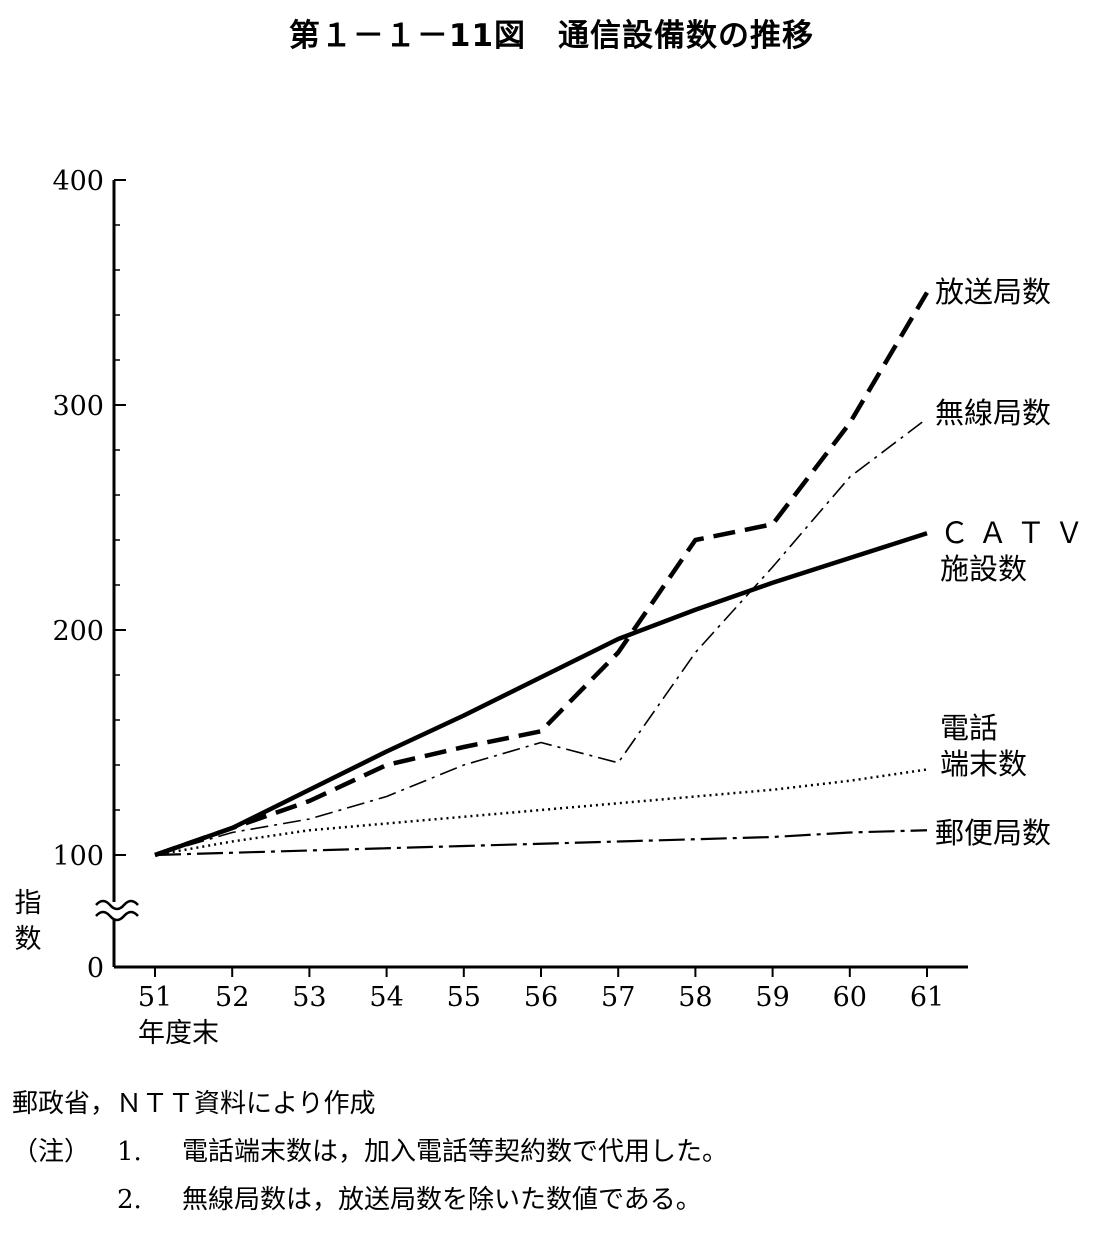 Image resolution: width=1103 pixels, height=1237 pixels. What do you see at coordinates (78, 856) in the screenshot?
I see `y-tick-label: 100` at bounding box center [78, 856].